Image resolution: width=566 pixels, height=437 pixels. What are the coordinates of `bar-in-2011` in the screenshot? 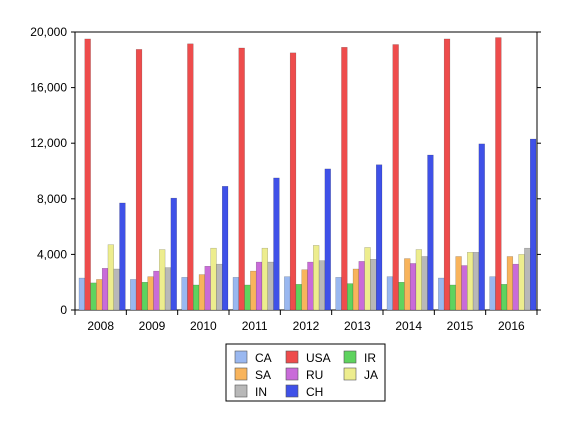 It's located at (270, 286).